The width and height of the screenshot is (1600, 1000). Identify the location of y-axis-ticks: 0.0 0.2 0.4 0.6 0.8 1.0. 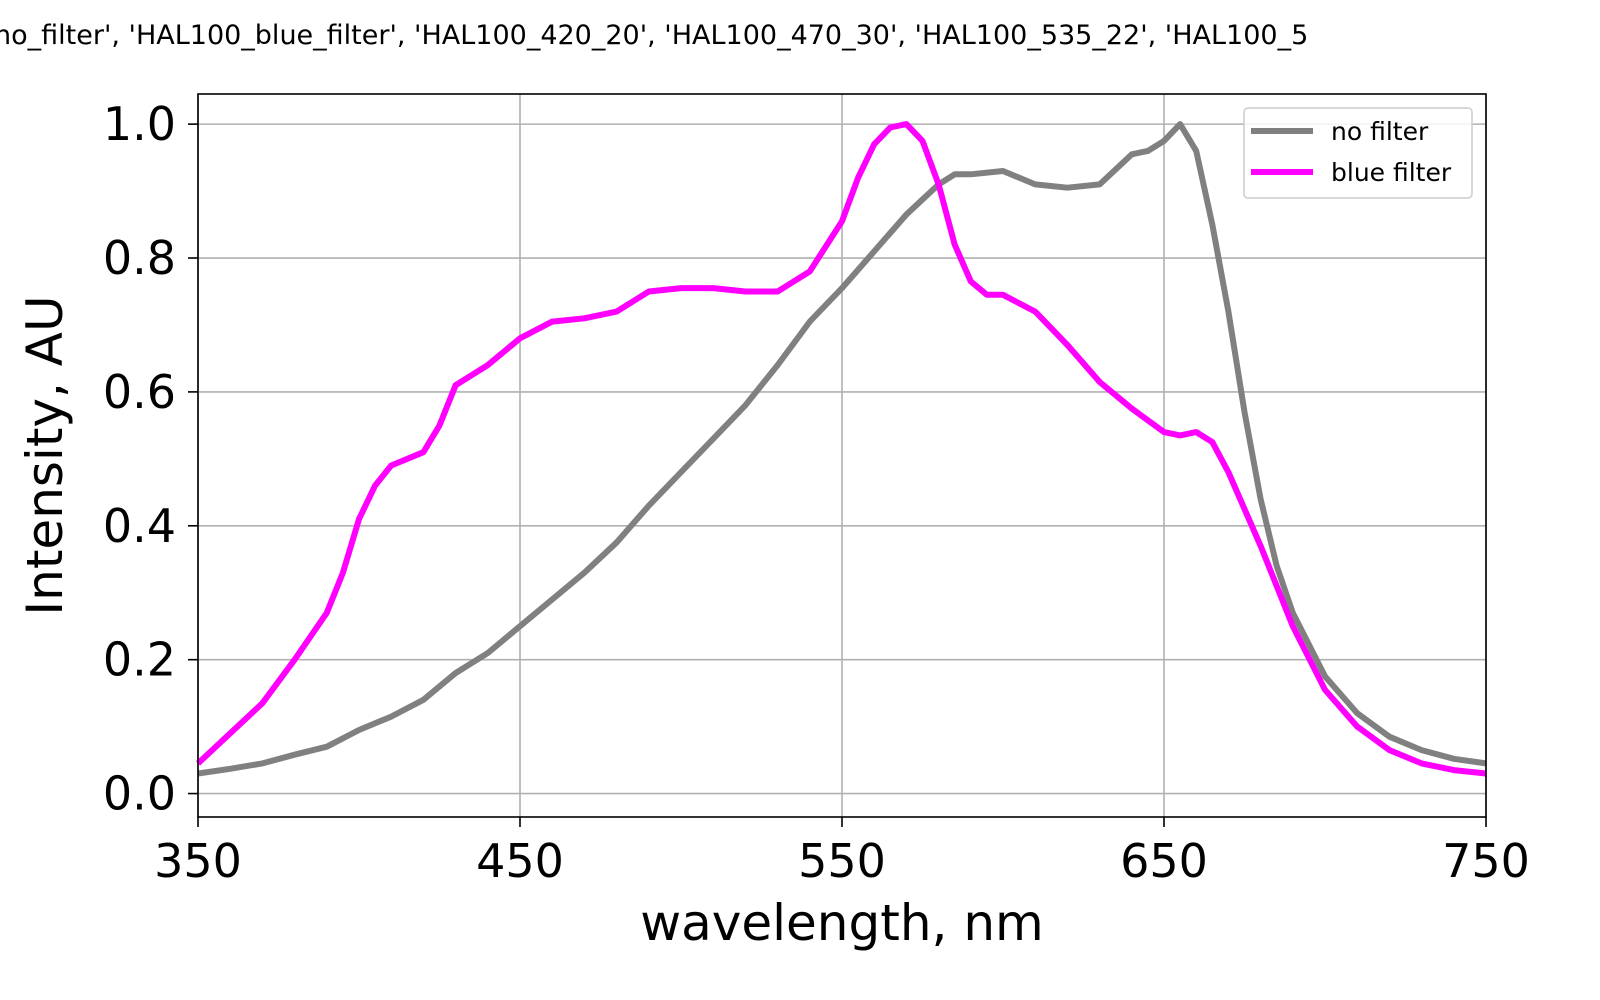
(150, 459).